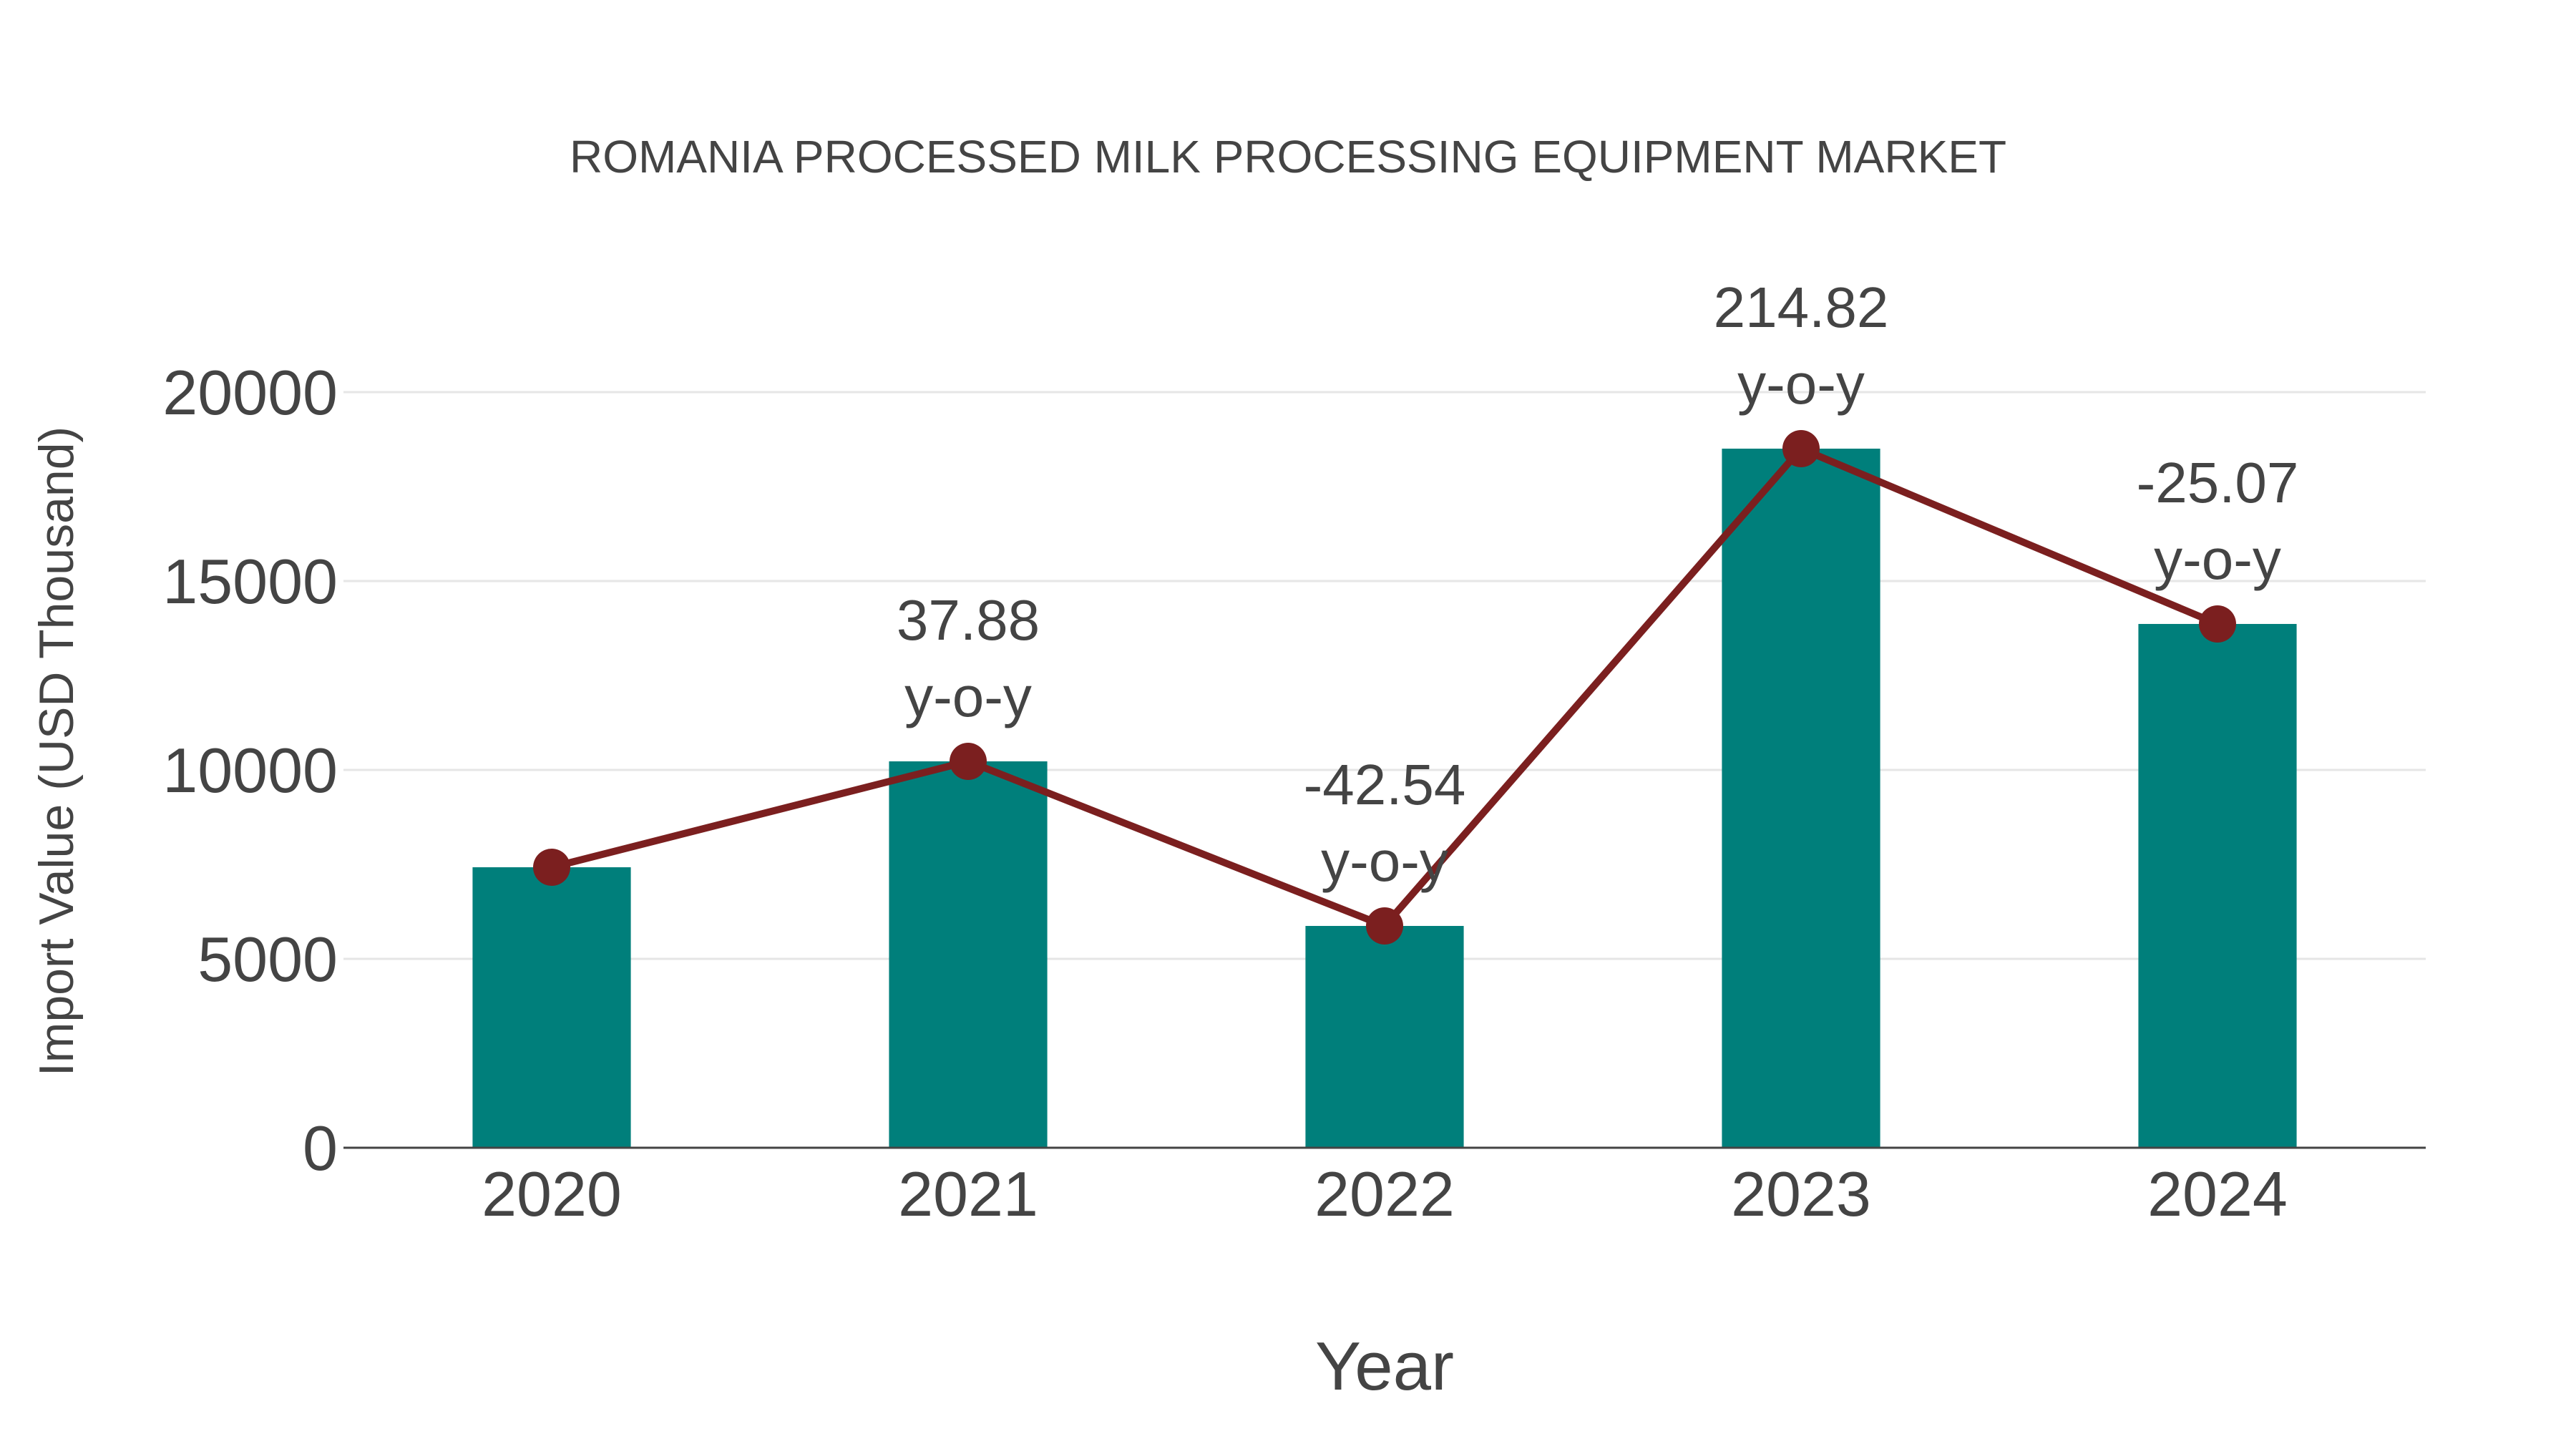 This screenshot has width=2576, height=1449. Describe the element at coordinates (267, 959) in the screenshot. I see `y-tick-label: 5000` at that location.